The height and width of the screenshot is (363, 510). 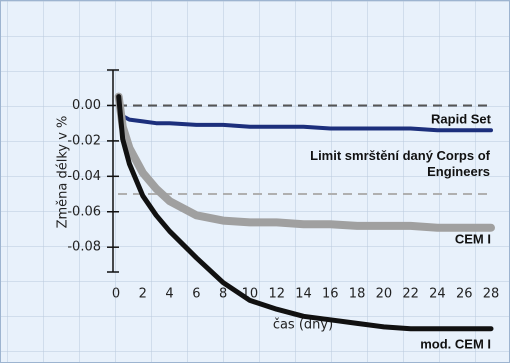 I want to click on y-tick-label: -0.04, so click(x=84, y=176).